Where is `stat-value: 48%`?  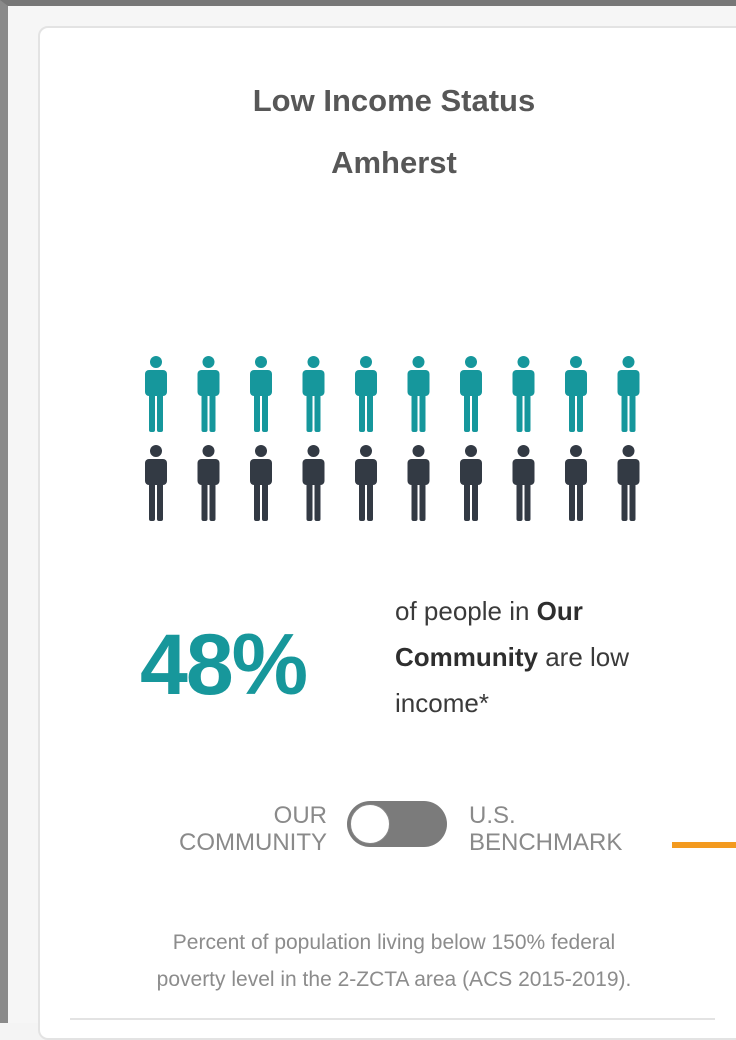
stat-value: 48% is located at coordinates (224, 665).